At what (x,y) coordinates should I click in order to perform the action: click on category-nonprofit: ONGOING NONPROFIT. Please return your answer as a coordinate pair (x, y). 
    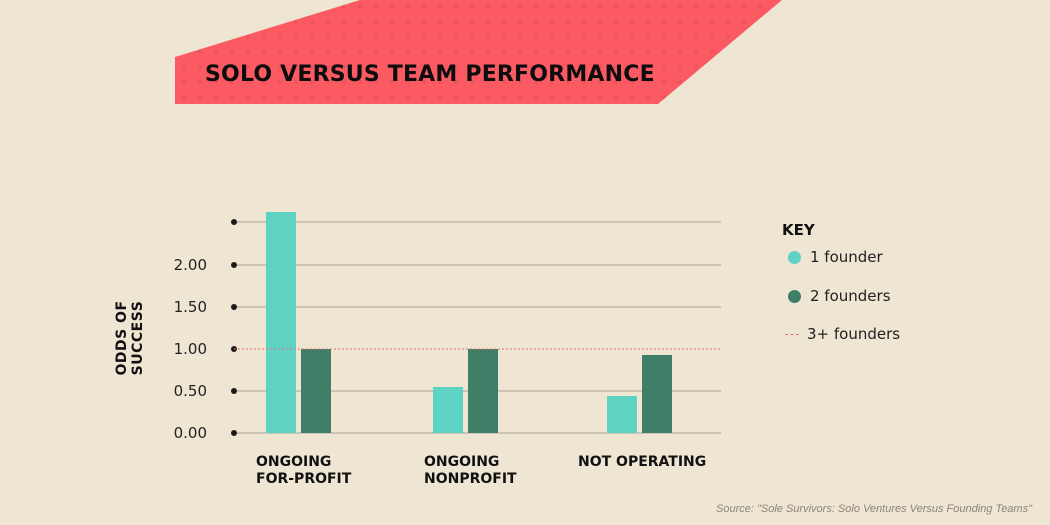
    Looking at the image, I should click on (470, 471).